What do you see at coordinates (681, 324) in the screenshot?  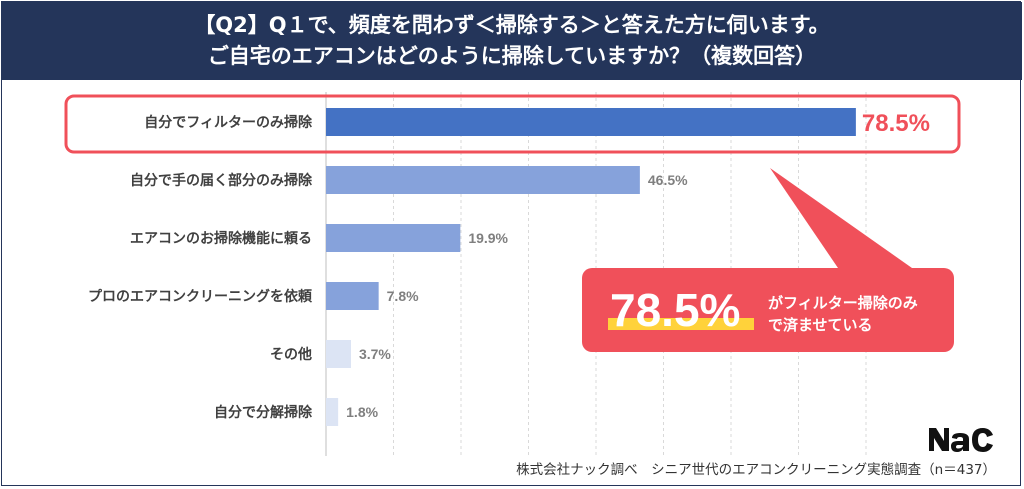 I see `callout-underline` at bounding box center [681, 324].